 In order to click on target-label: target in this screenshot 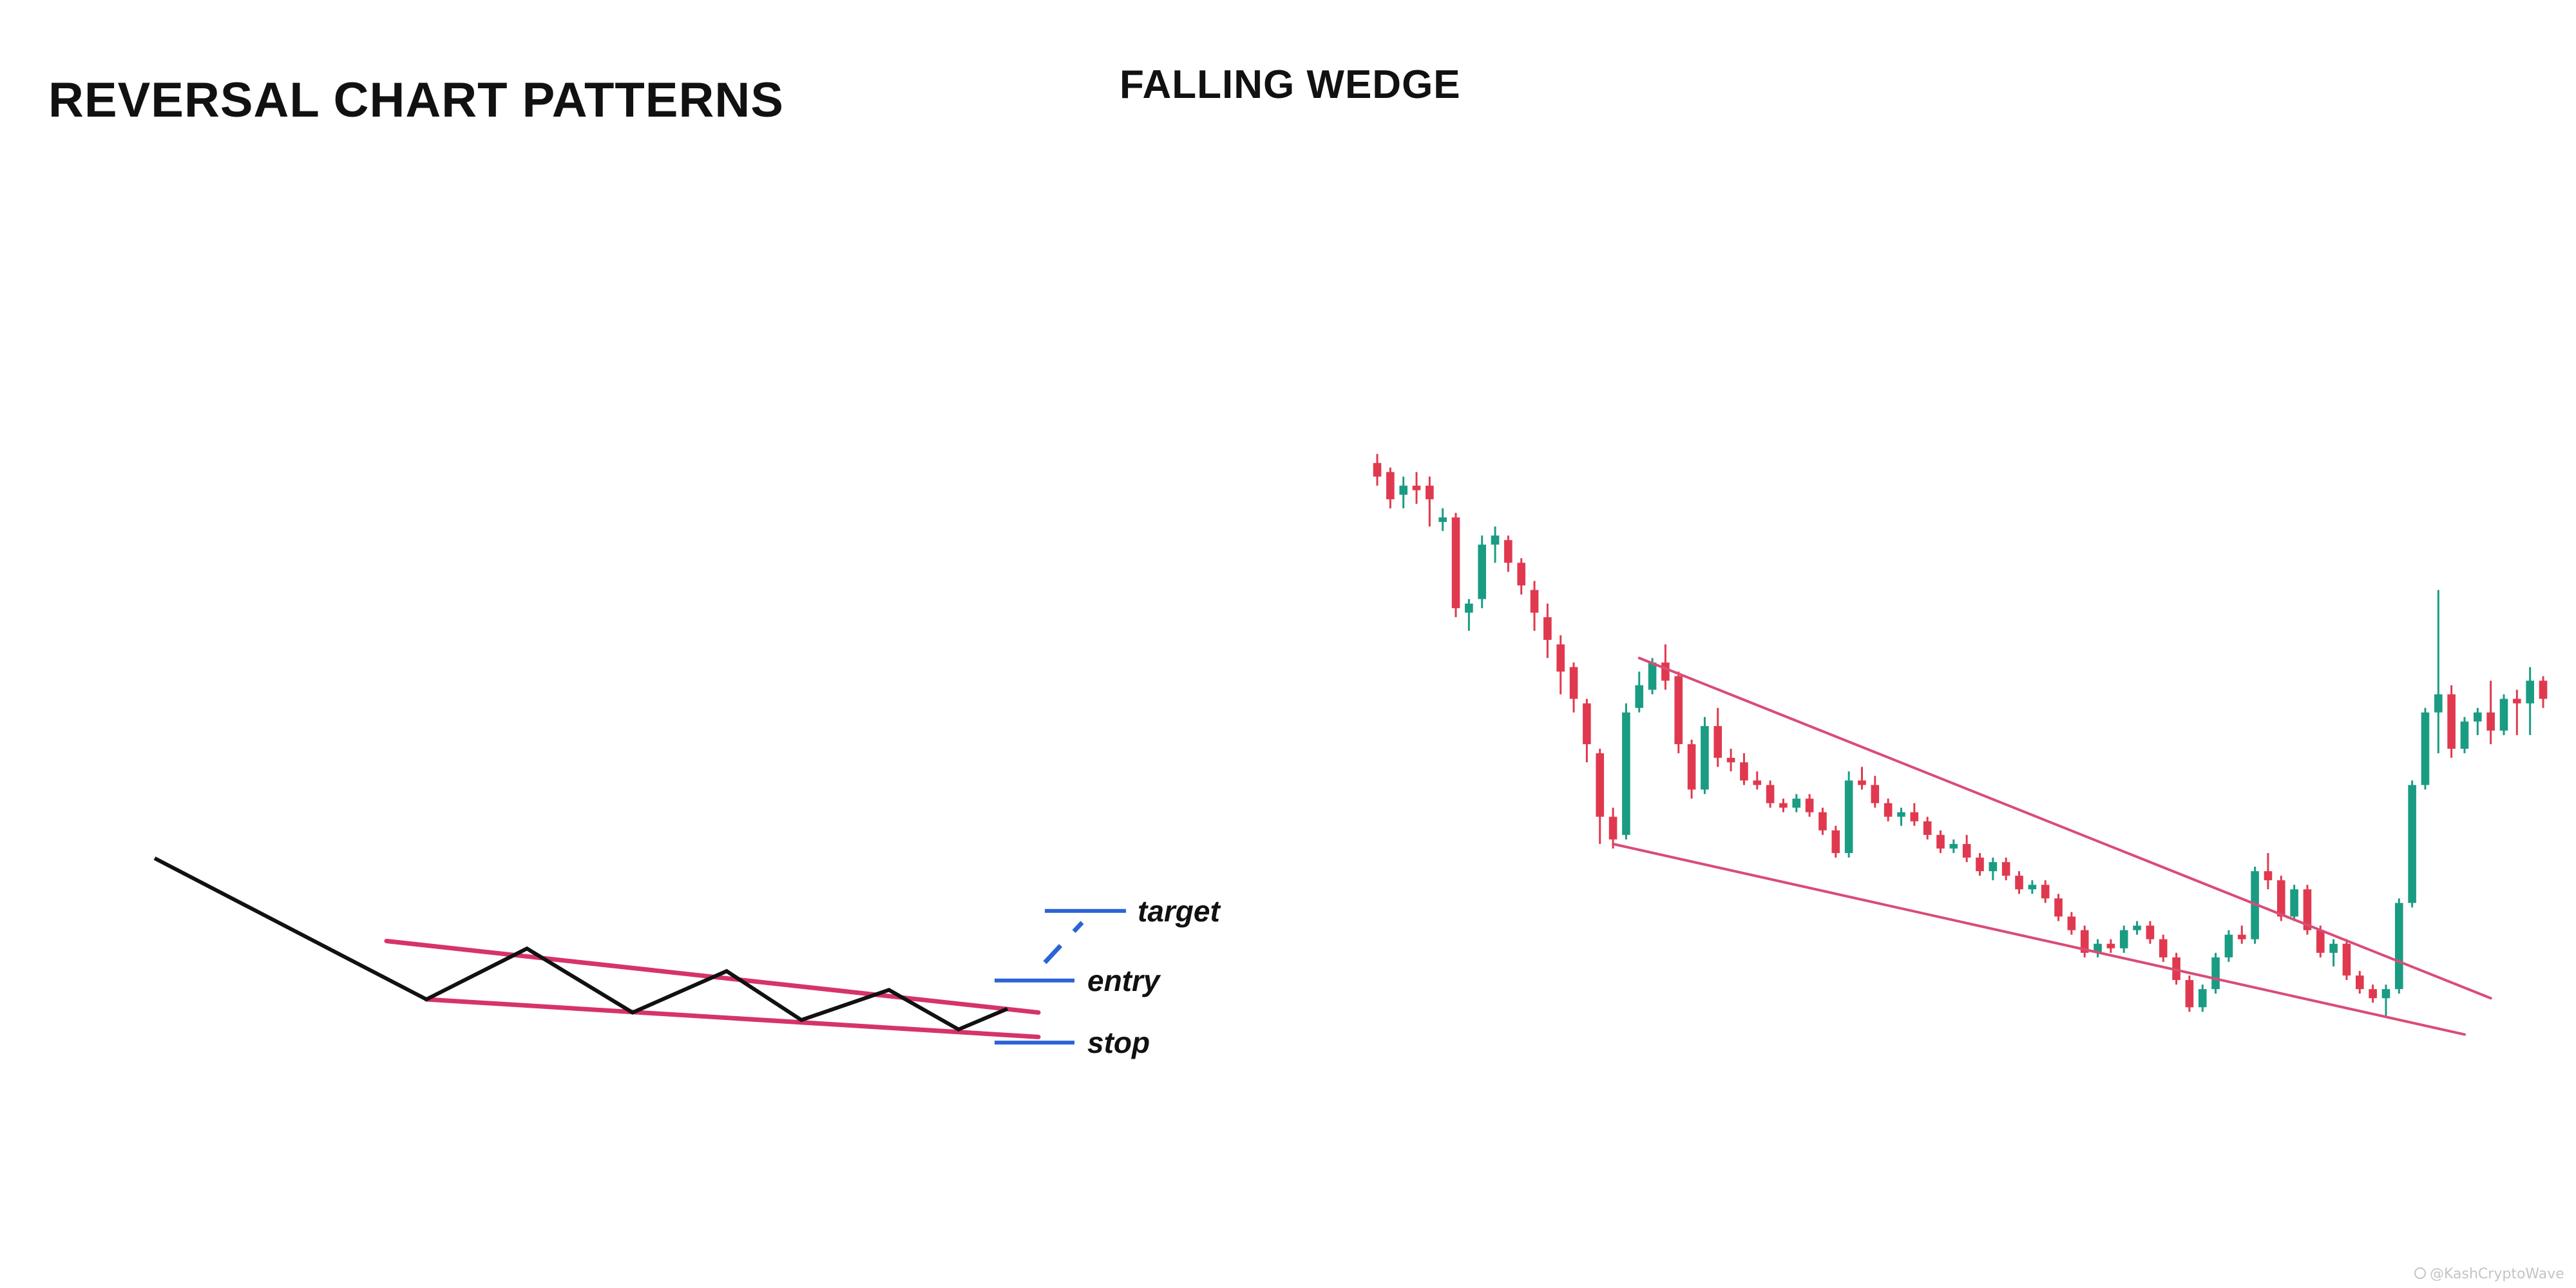, I will do `click(1179, 911)`.